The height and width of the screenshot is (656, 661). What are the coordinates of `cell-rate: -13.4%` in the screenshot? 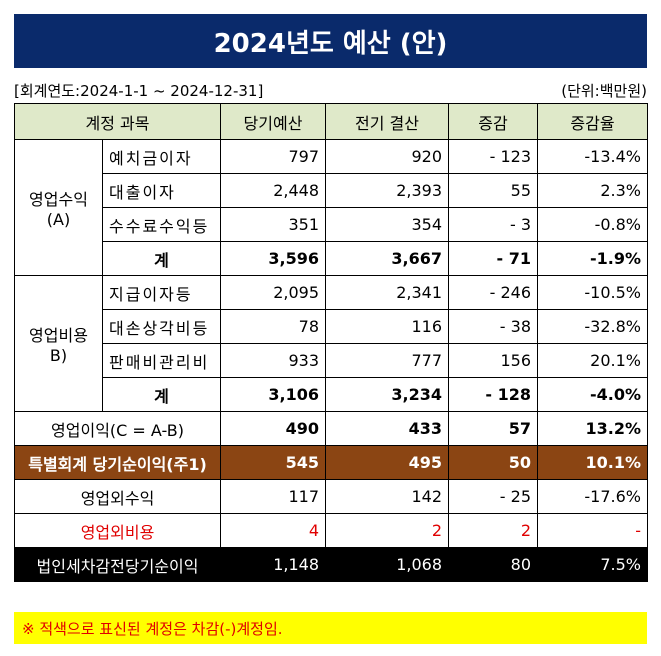 It's located at (592, 156).